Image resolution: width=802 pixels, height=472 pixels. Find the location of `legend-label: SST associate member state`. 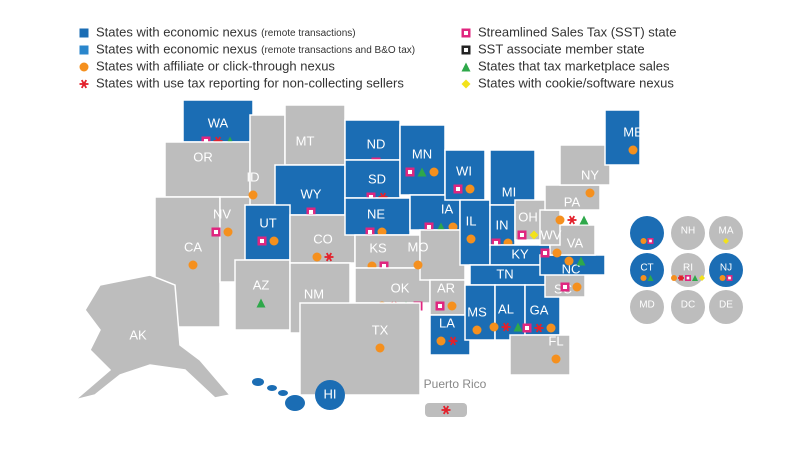

legend-label: SST associate member state is located at coordinates (561, 48).